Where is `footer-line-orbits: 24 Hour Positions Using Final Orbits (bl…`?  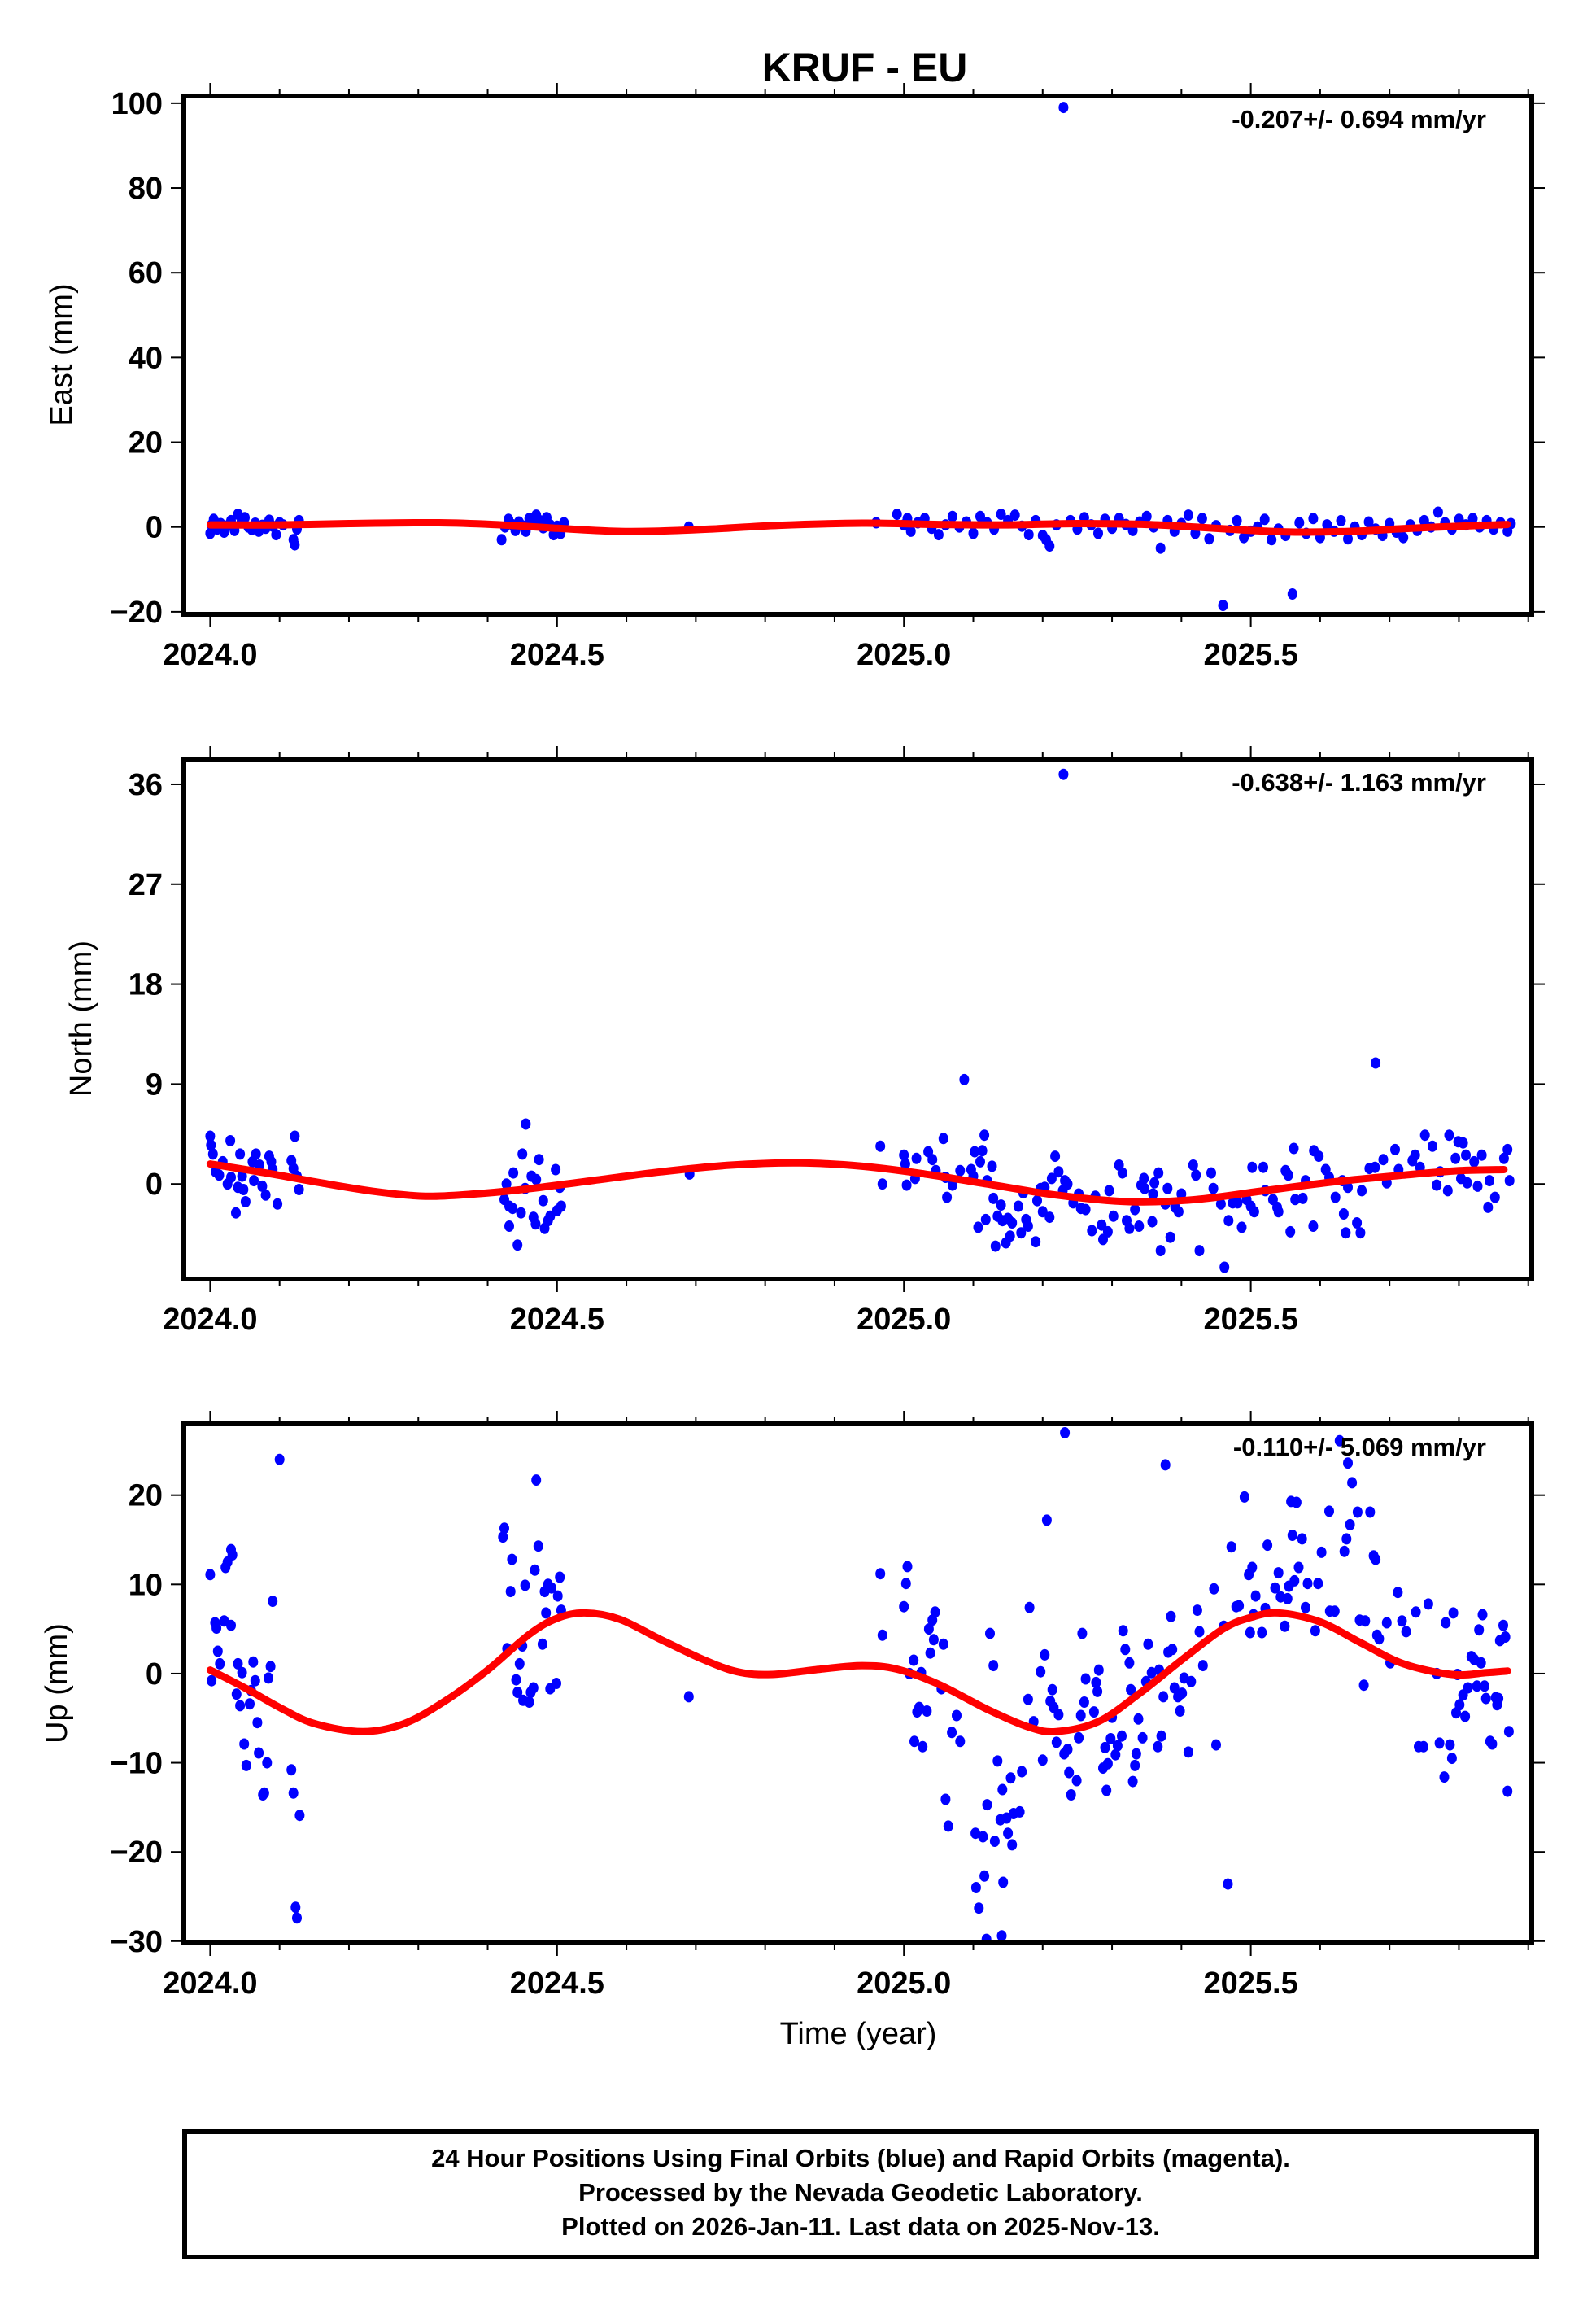 footer-line-orbits: 24 Hour Positions Using Final Orbits (bl… is located at coordinates (860, 2158).